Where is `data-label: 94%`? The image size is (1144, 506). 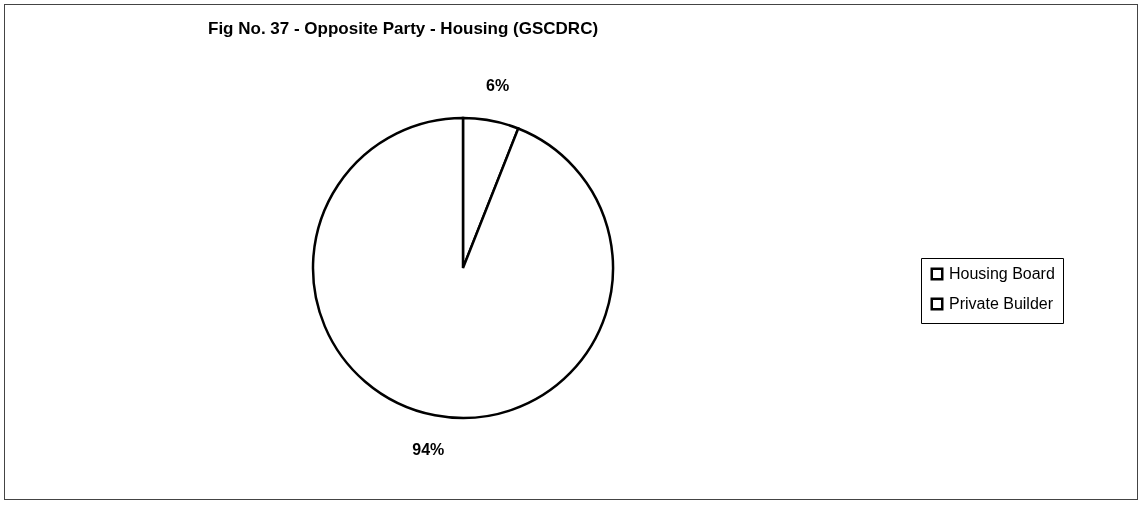 data-label: 94% is located at coordinates (428, 449).